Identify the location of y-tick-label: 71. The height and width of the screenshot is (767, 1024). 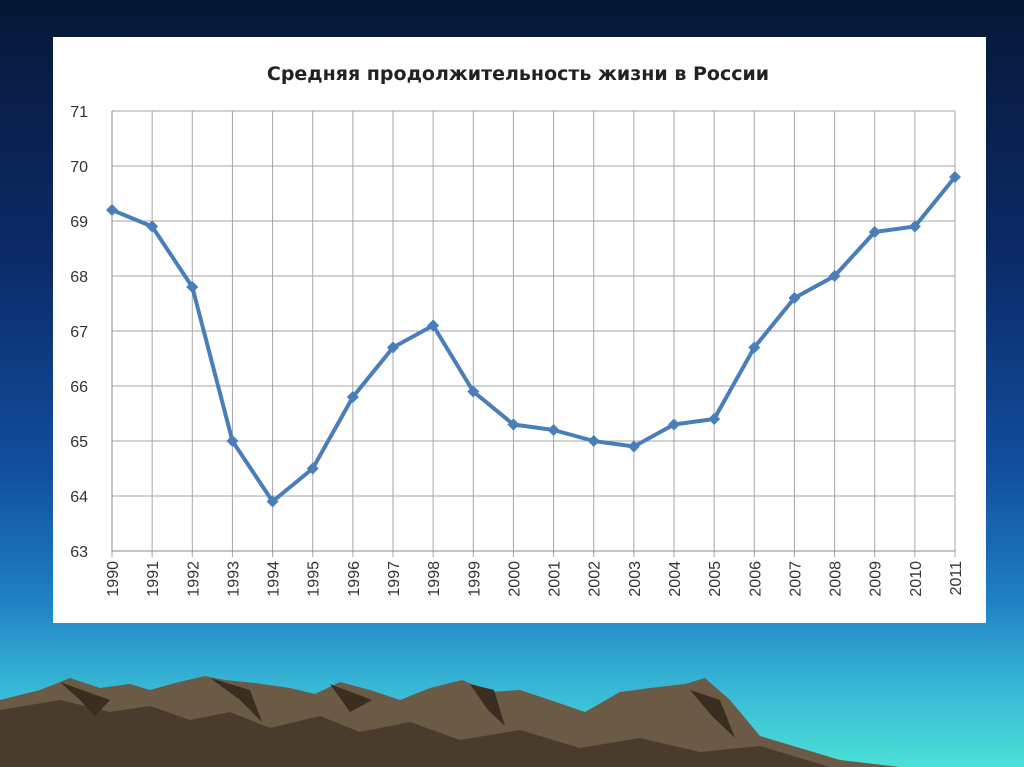
(79, 112).